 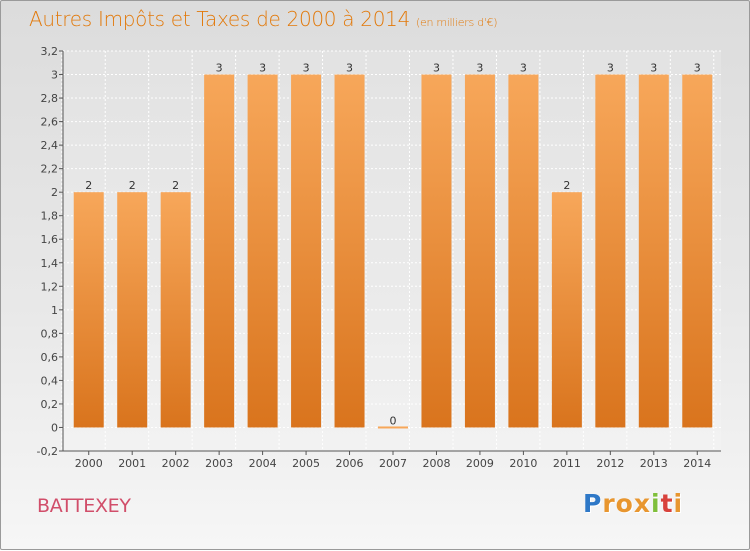 What do you see at coordinates (567, 463) in the screenshot?
I see `x-tick-label: 2011` at bounding box center [567, 463].